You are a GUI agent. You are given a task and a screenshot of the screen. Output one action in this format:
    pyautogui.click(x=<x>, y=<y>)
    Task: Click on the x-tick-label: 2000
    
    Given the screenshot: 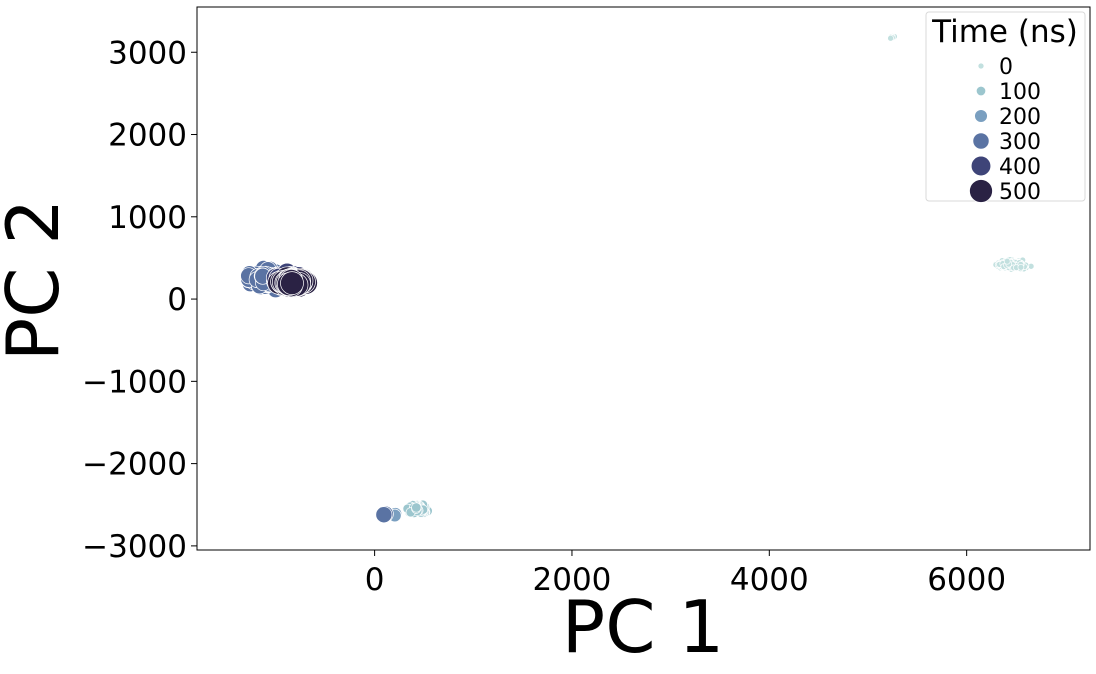 What is the action you would take?
    pyautogui.click(x=572, y=580)
    